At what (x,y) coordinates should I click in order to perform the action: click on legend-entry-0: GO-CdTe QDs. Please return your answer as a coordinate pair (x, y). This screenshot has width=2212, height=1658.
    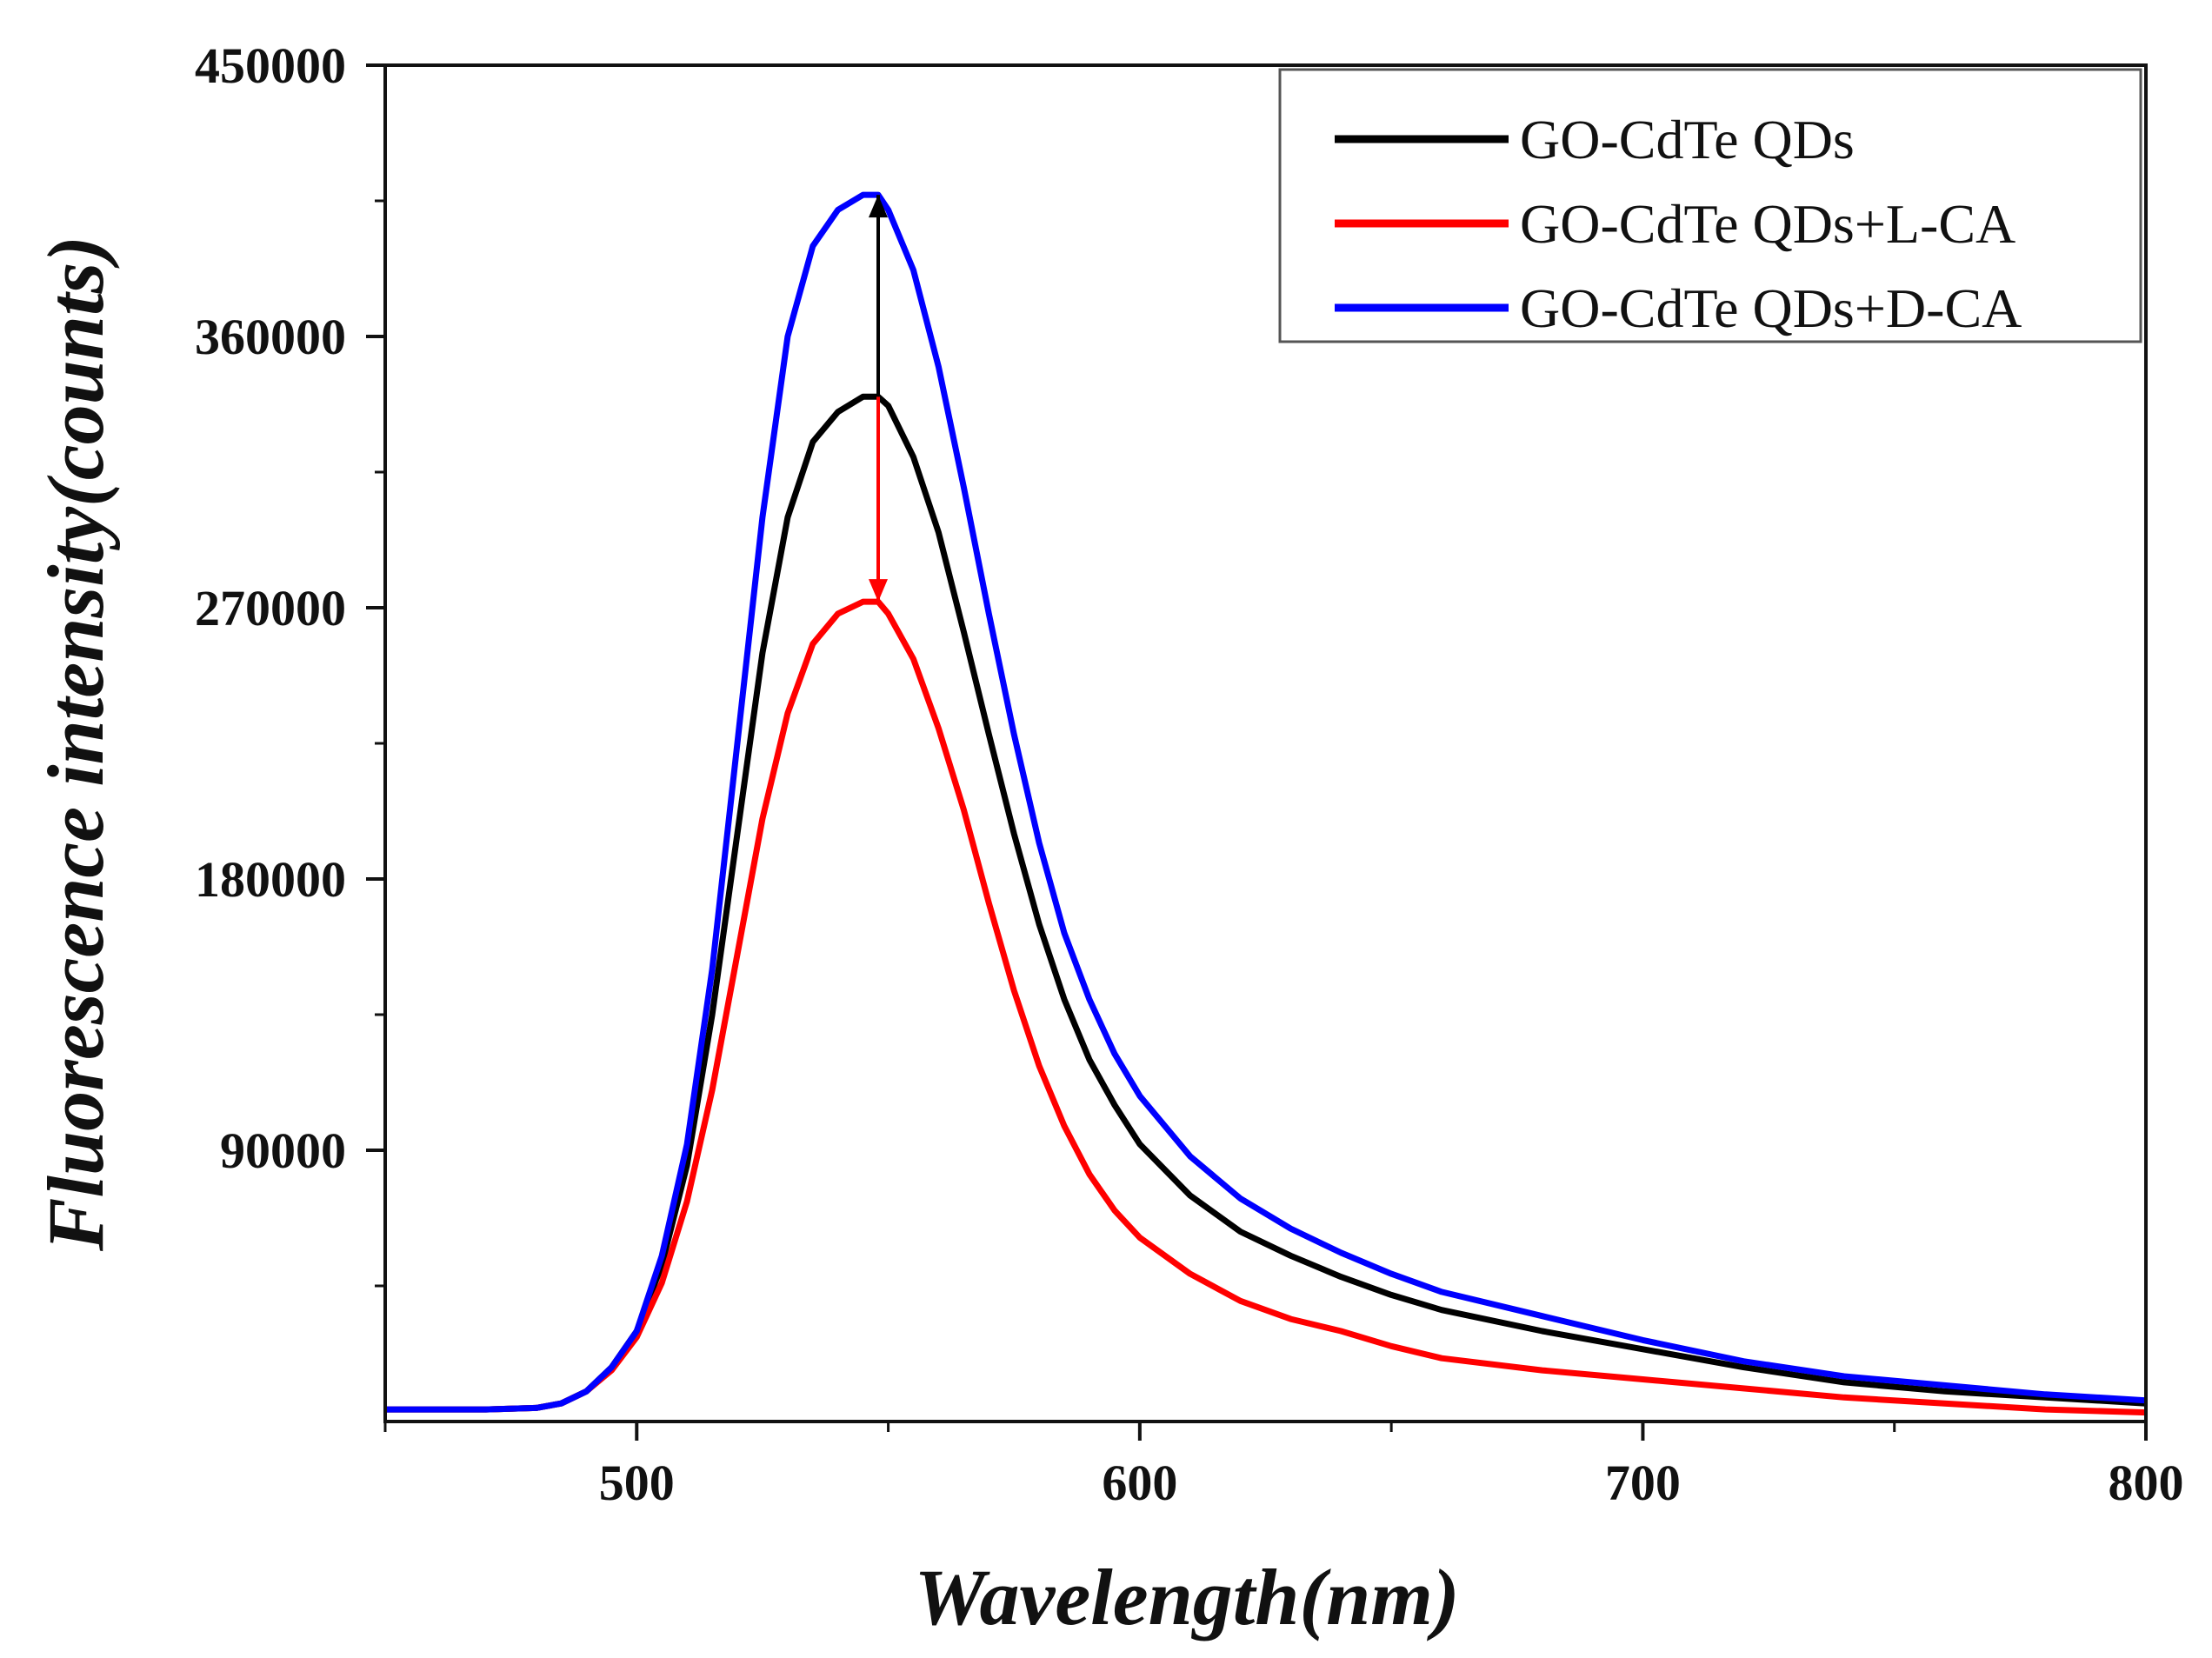
    Looking at the image, I should click on (1595, 139).